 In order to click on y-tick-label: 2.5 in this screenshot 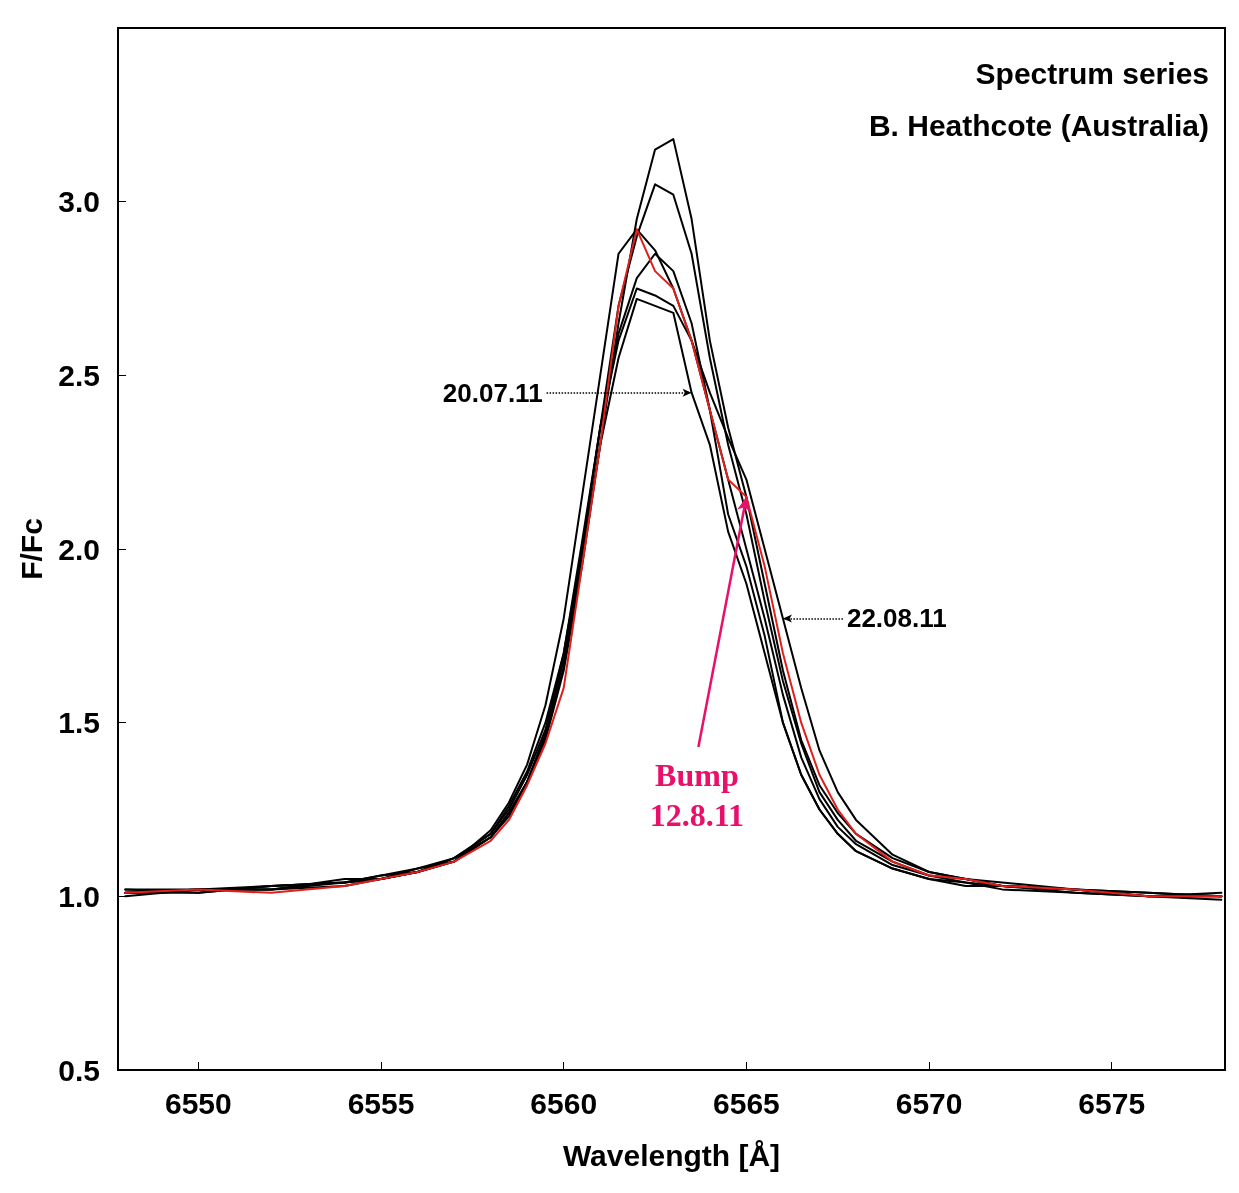, I will do `click(79, 375)`.